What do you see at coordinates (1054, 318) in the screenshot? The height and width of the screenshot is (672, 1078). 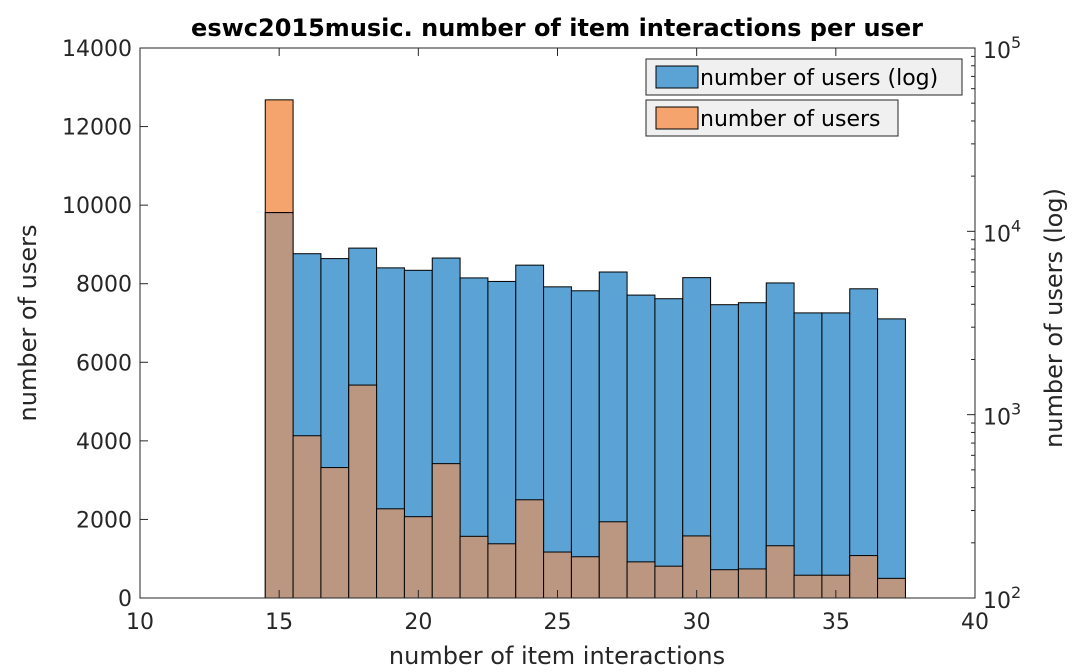 I see `y-axis-right-label: number of users (log)` at bounding box center [1054, 318].